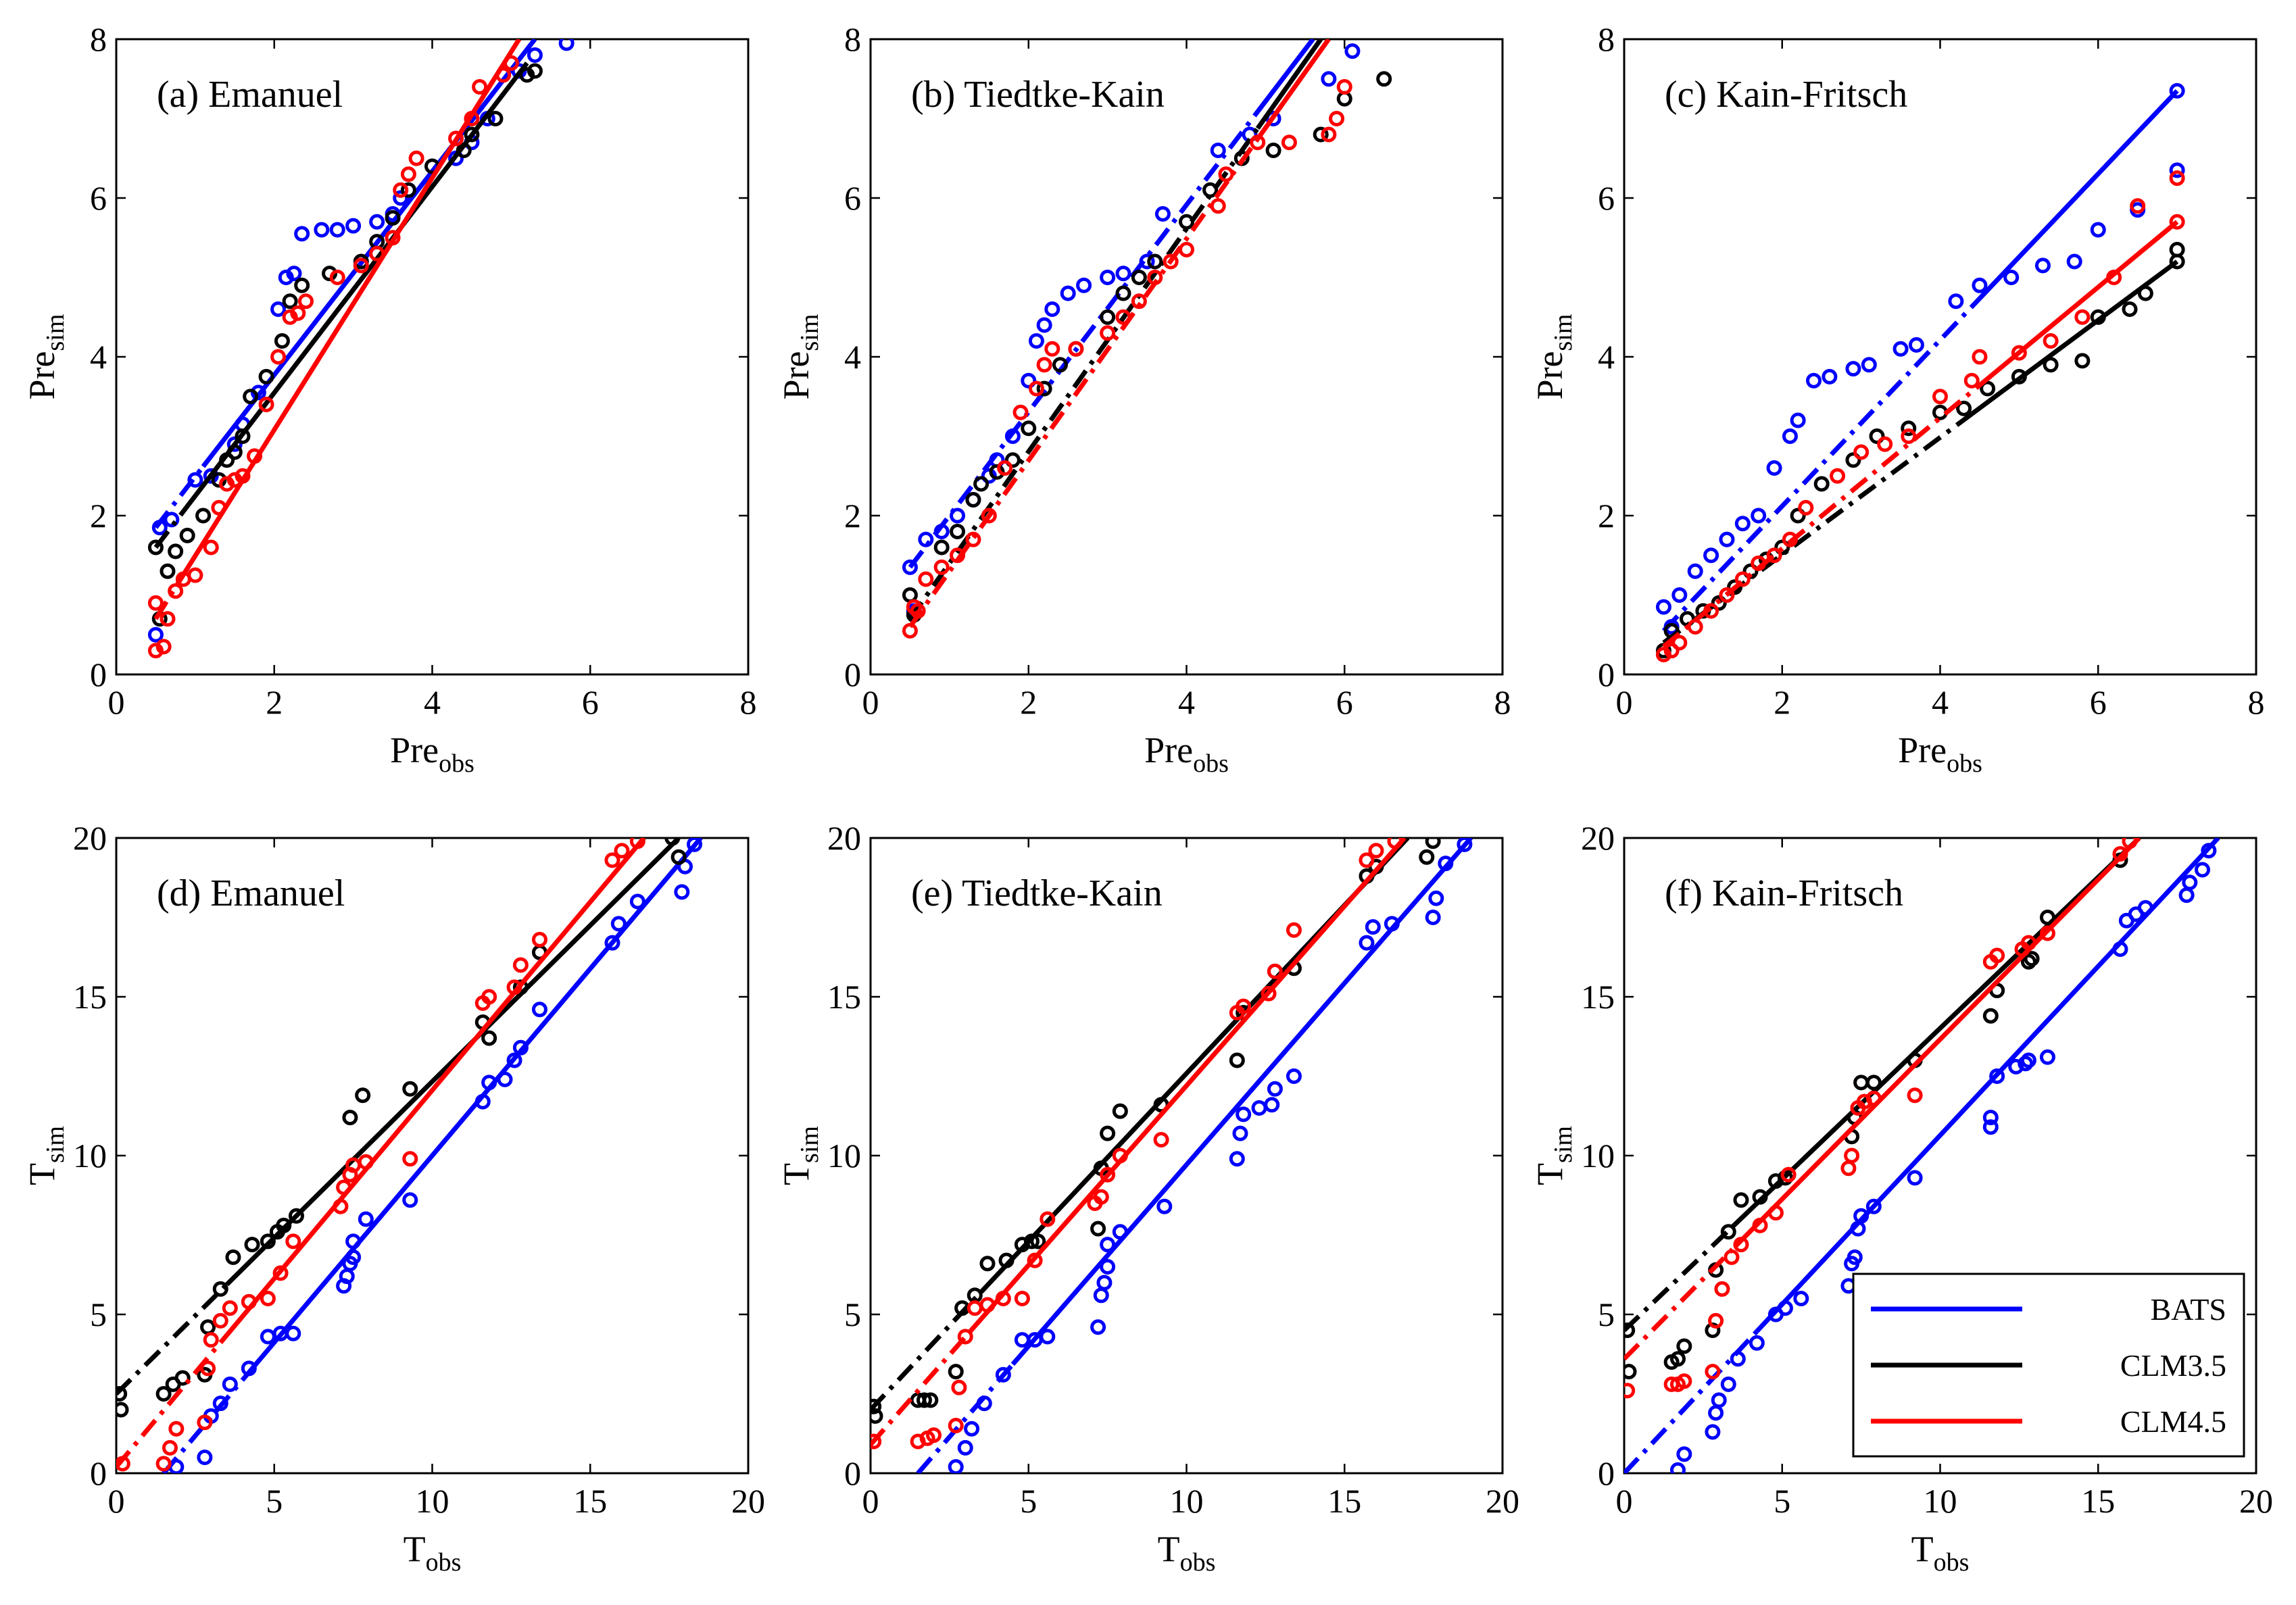 This screenshot has width=2296, height=1605. I want to click on y-tick-label: 20, so click(90, 838).